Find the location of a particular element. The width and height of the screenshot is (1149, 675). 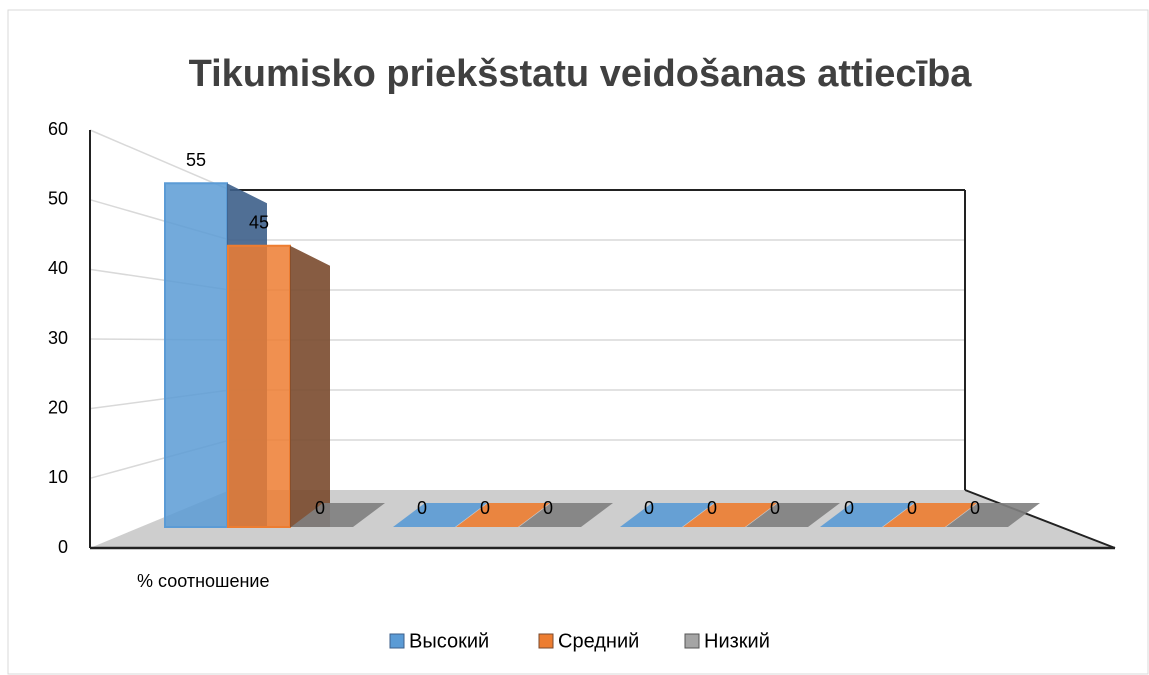

x-tick-label: % соотношение is located at coordinates (203, 581).